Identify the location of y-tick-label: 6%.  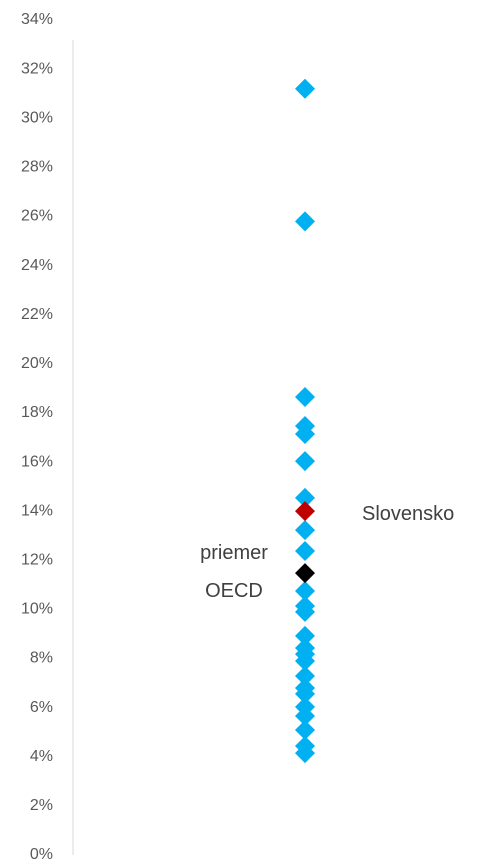
(41, 707).